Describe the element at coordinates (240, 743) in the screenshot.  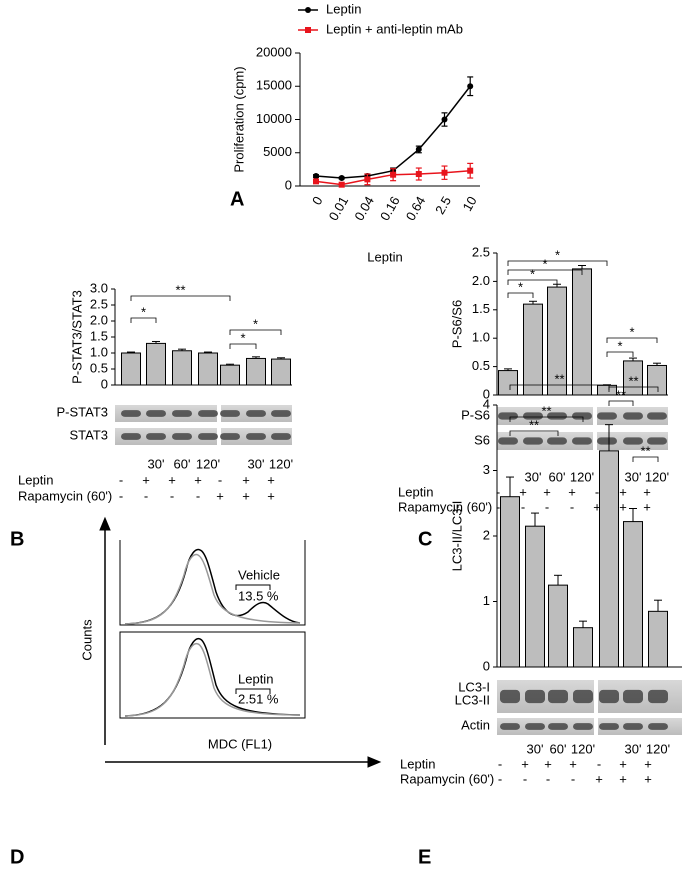
I see `x-axis-label: MDC (FL1)` at that location.